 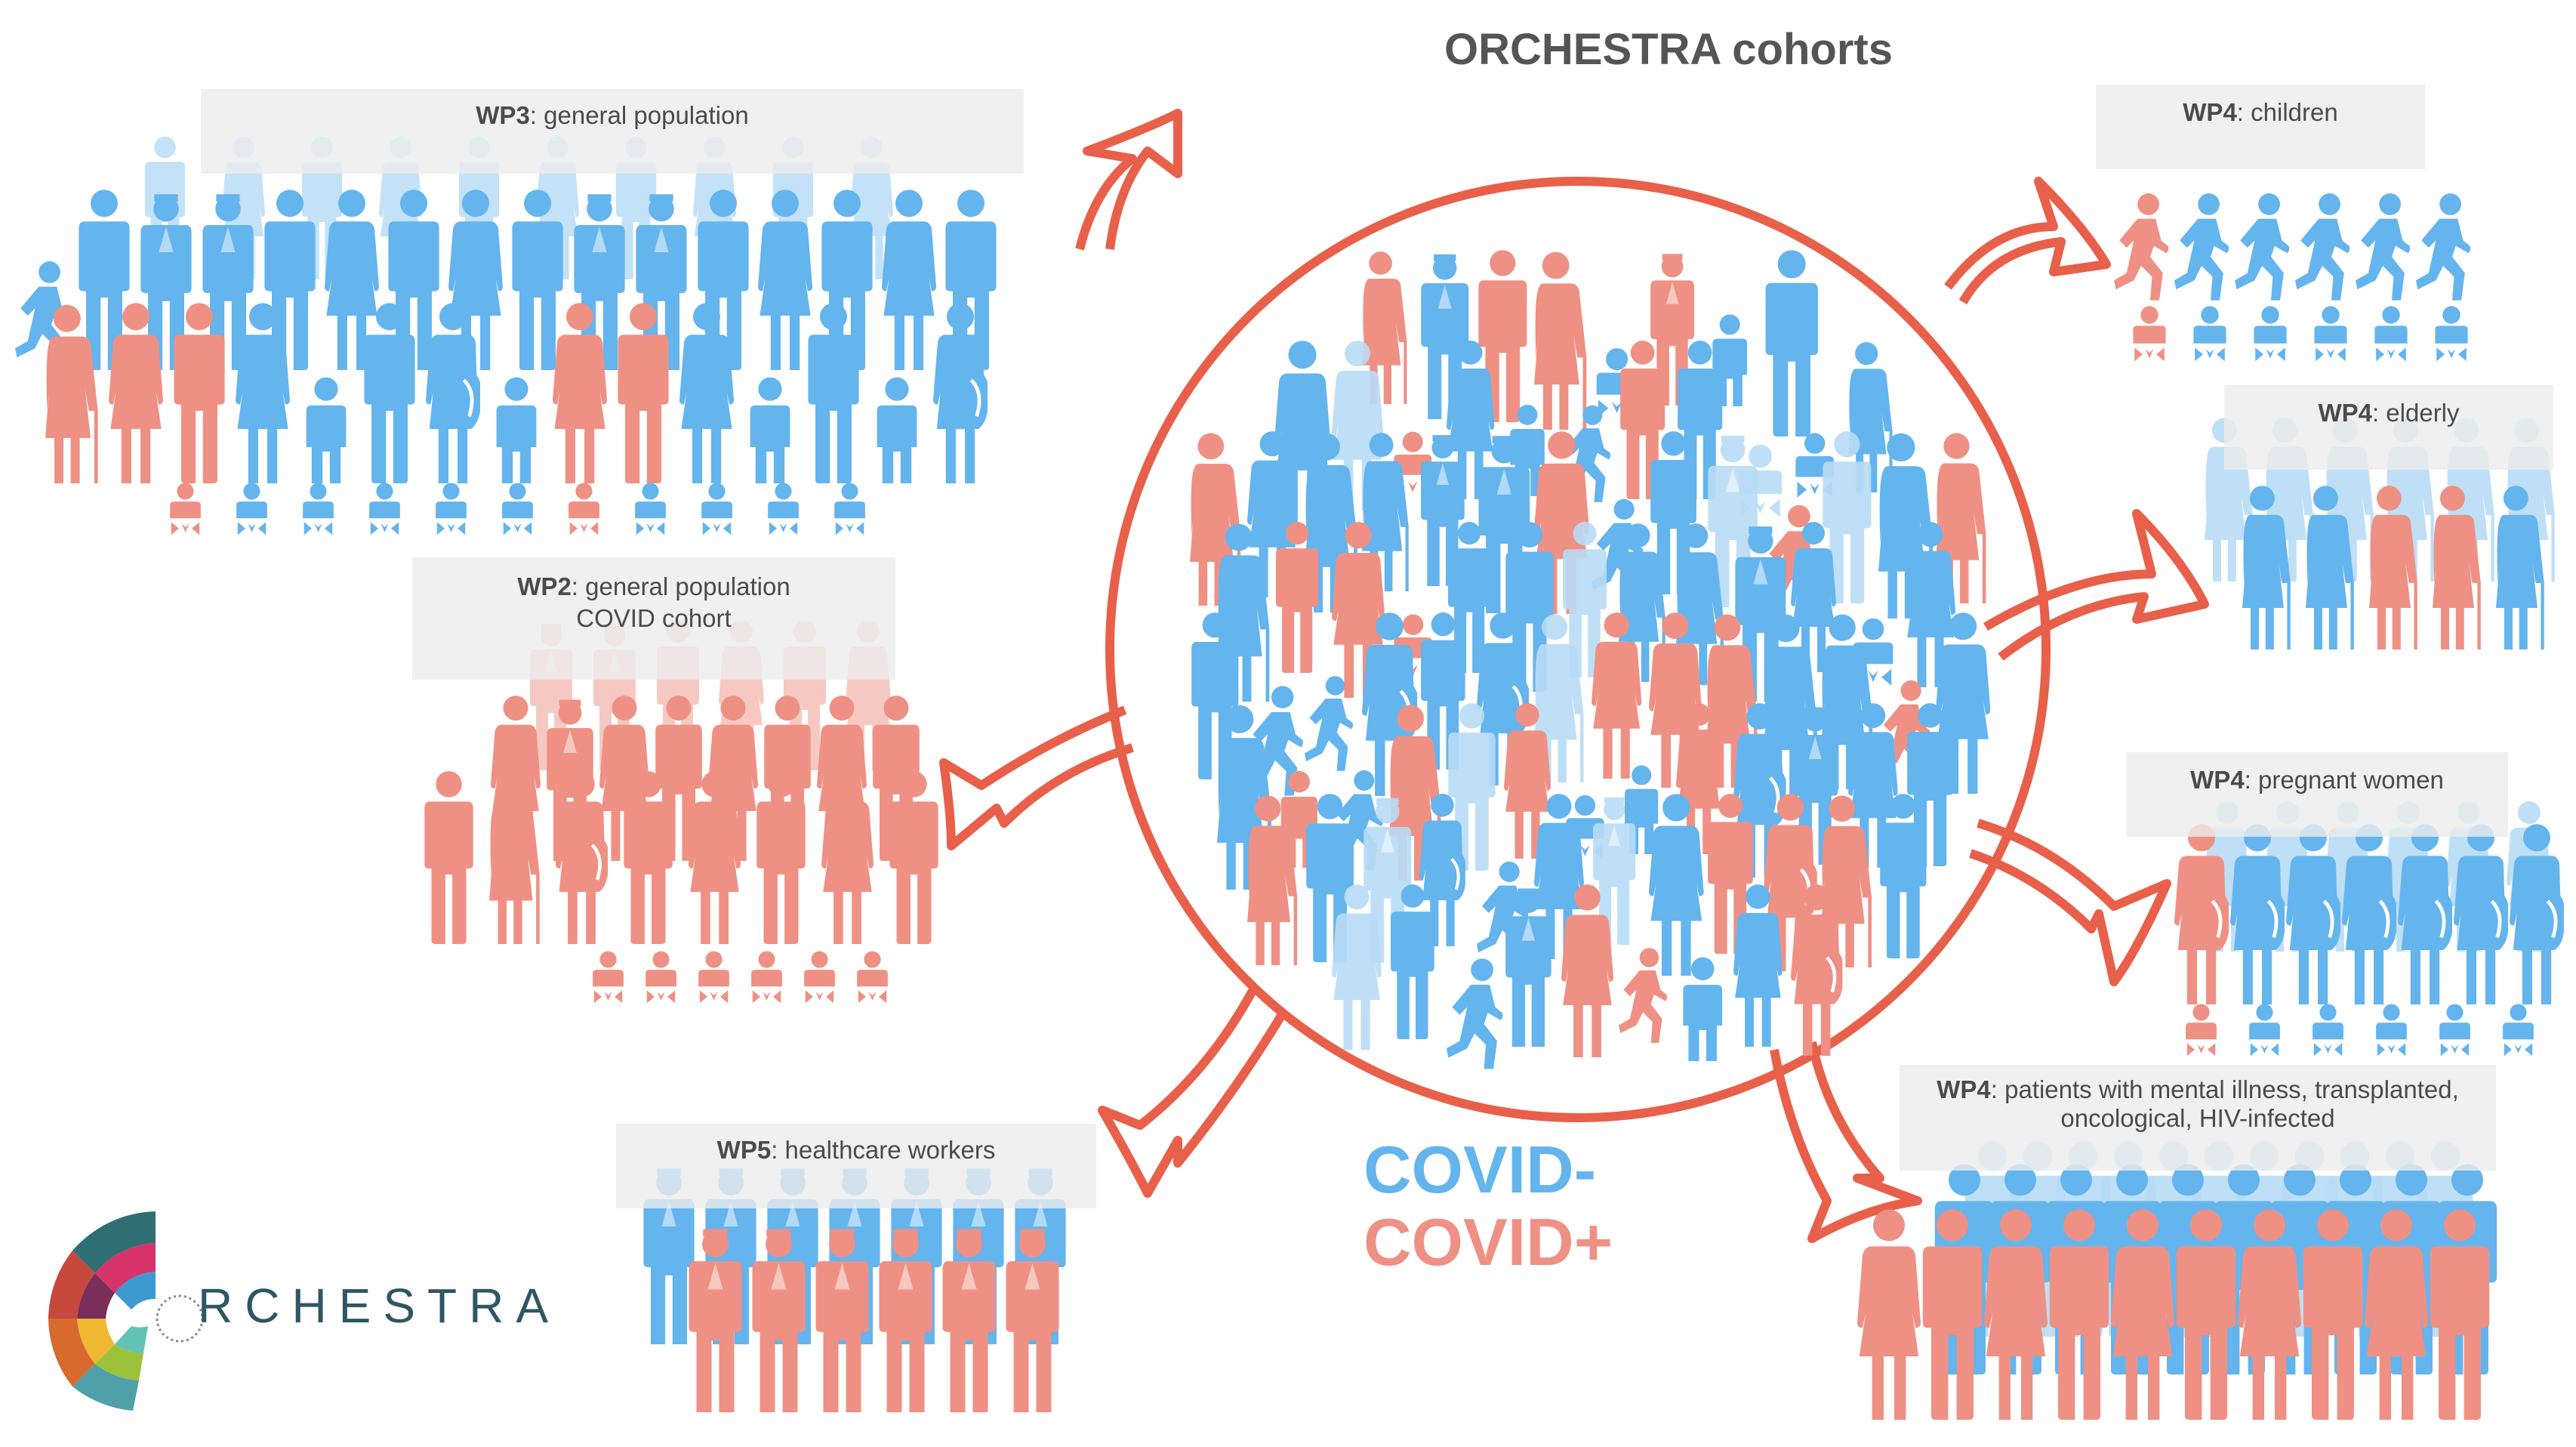 What do you see at coordinates (612, 131) in the screenshot?
I see `wp3-label-box` at bounding box center [612, 131].